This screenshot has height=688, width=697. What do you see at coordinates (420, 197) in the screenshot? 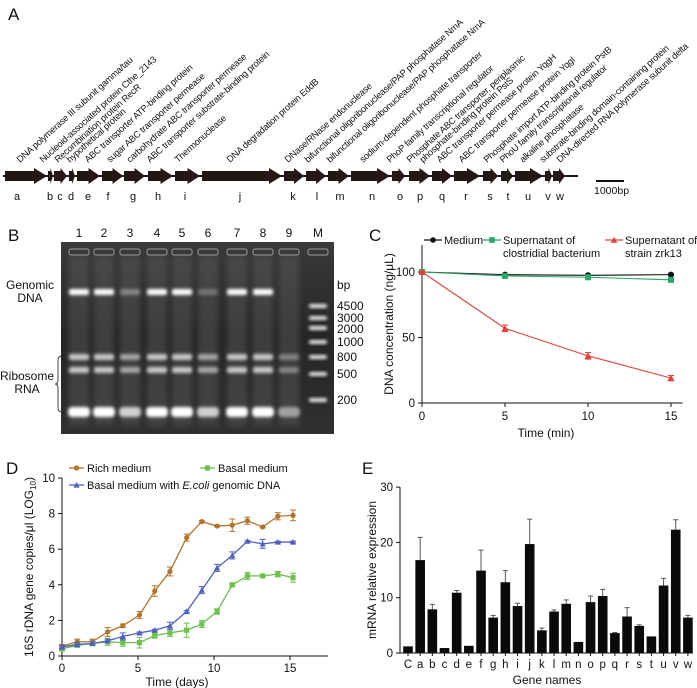
I see `gene-letter-p: p` at bounding box center [420, 197].